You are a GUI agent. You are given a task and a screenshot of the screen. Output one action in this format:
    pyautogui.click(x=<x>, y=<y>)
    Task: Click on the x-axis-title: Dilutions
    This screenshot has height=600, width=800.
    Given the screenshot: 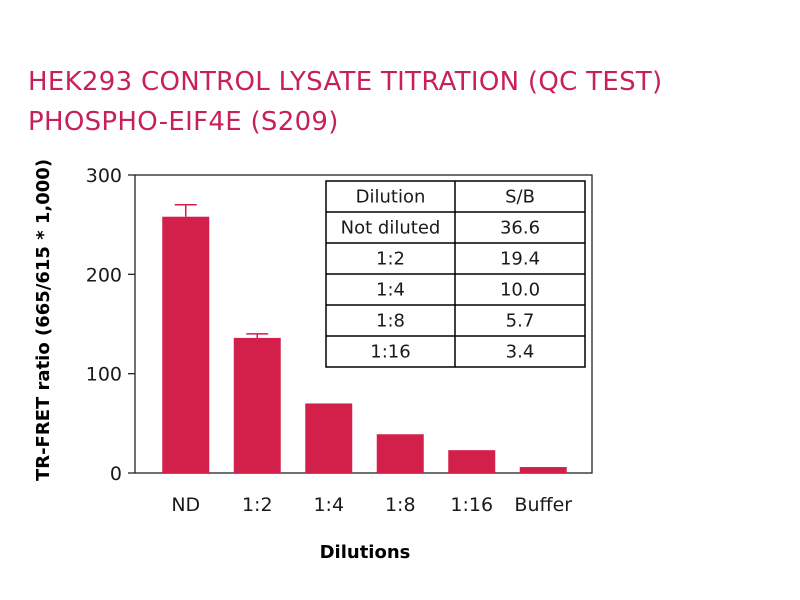 What is the action you would take?
    pyautogui.click(x=365, y=552)
    